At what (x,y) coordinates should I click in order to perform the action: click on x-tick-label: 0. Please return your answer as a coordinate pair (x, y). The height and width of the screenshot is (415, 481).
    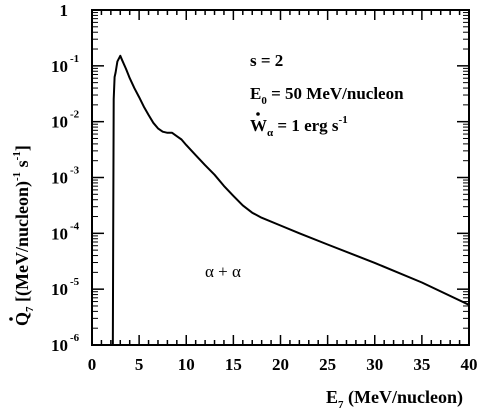
    Looking at the image, I should click on (92, 364).